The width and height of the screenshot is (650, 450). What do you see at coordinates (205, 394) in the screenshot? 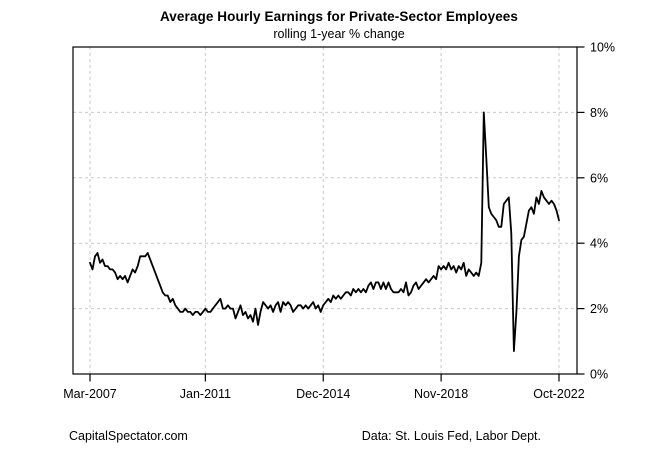
I see `x-tick-label: Jan-2011` at bounding box center [205, 394].